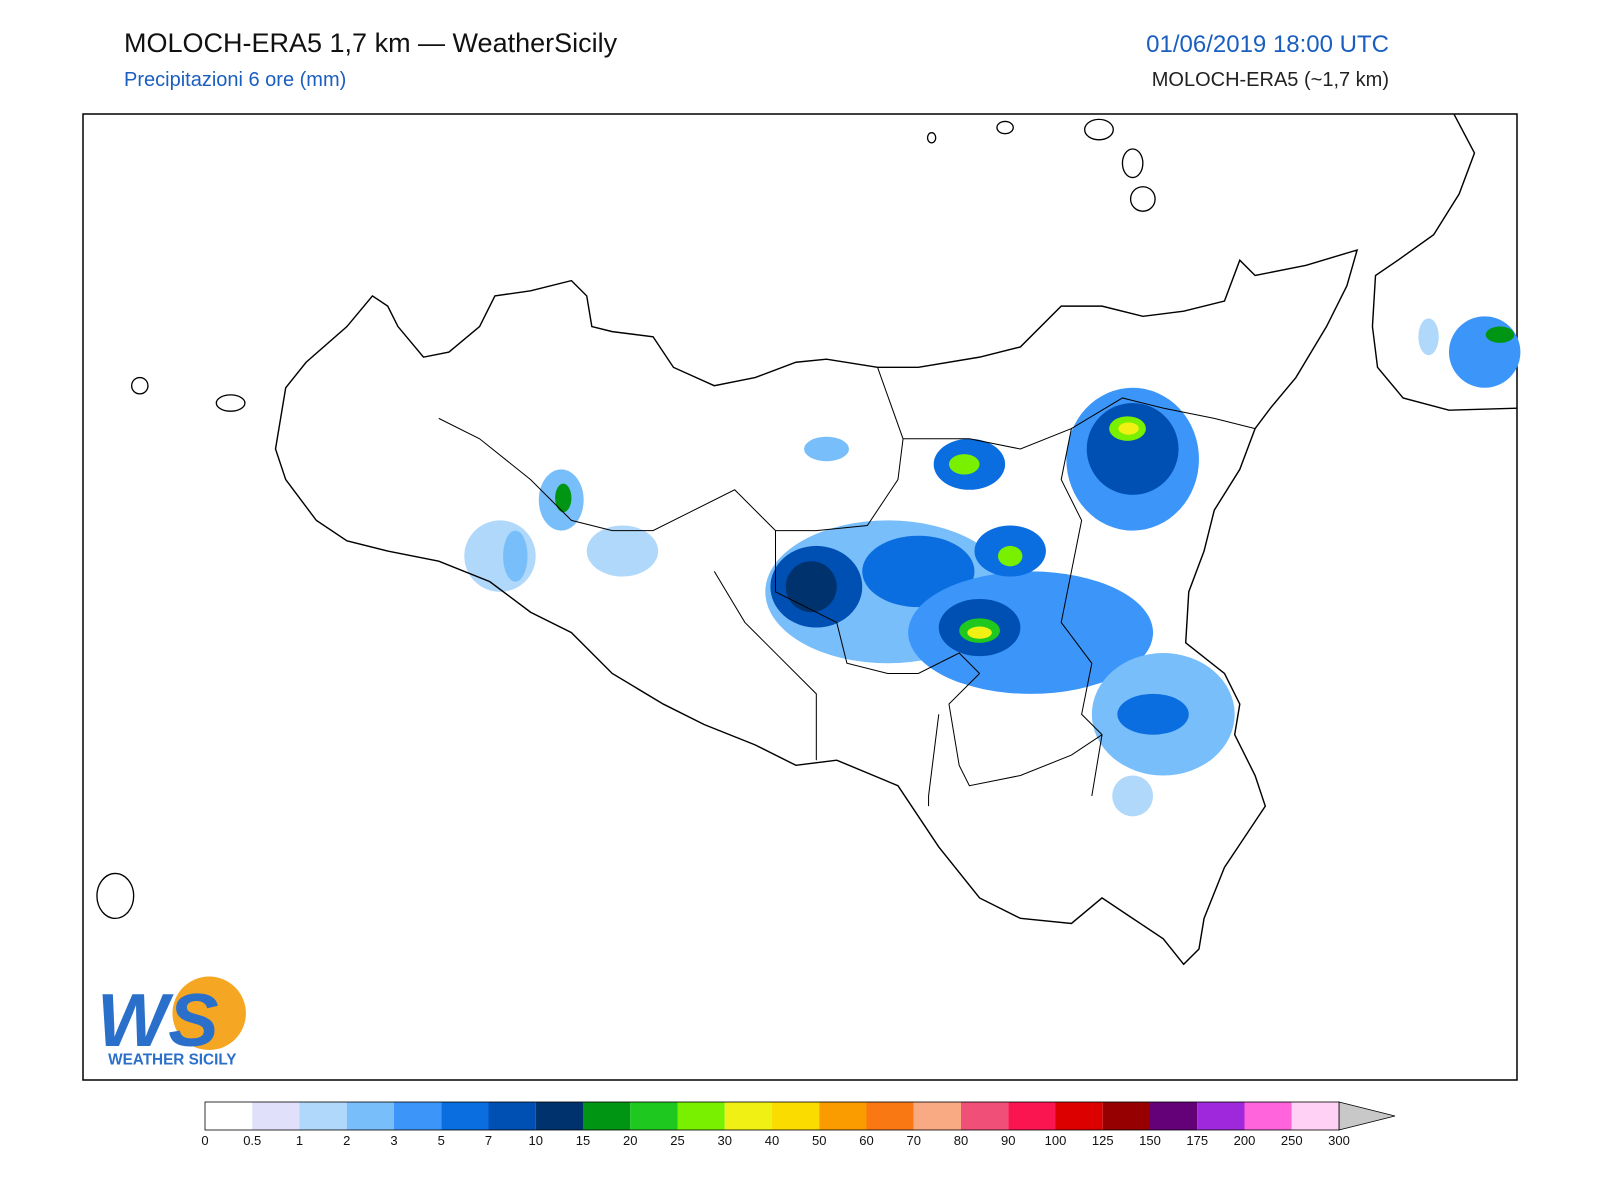 This screenshot has height=1200, width=1600. Describe the element at coordinates (819, 1140) in the screenshot. I see `colorbar-tick-label: 50` at that location.